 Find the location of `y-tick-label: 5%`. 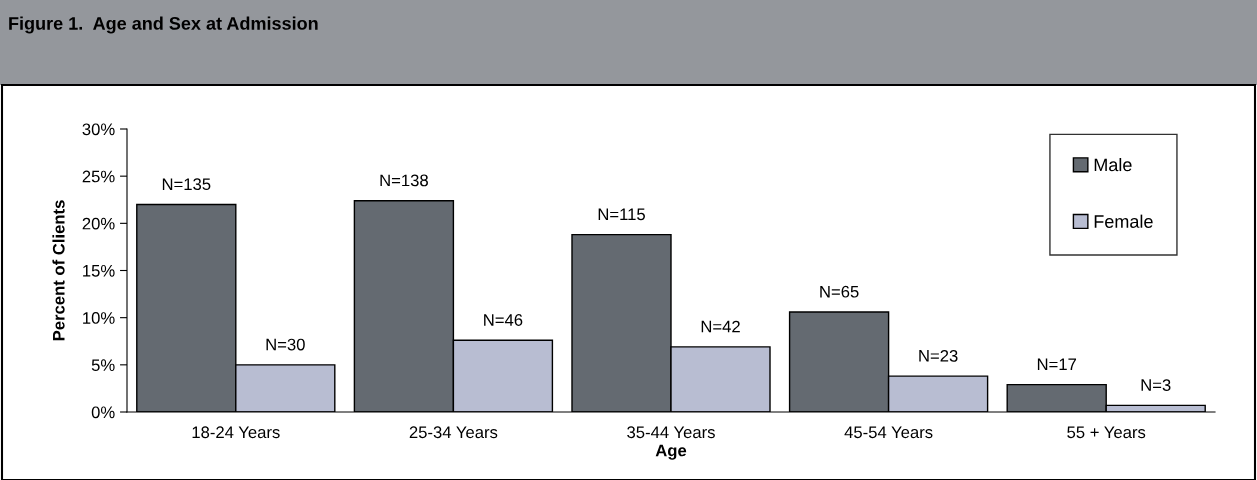

y-tick-label: 5% is located at coordinates (103, 365).